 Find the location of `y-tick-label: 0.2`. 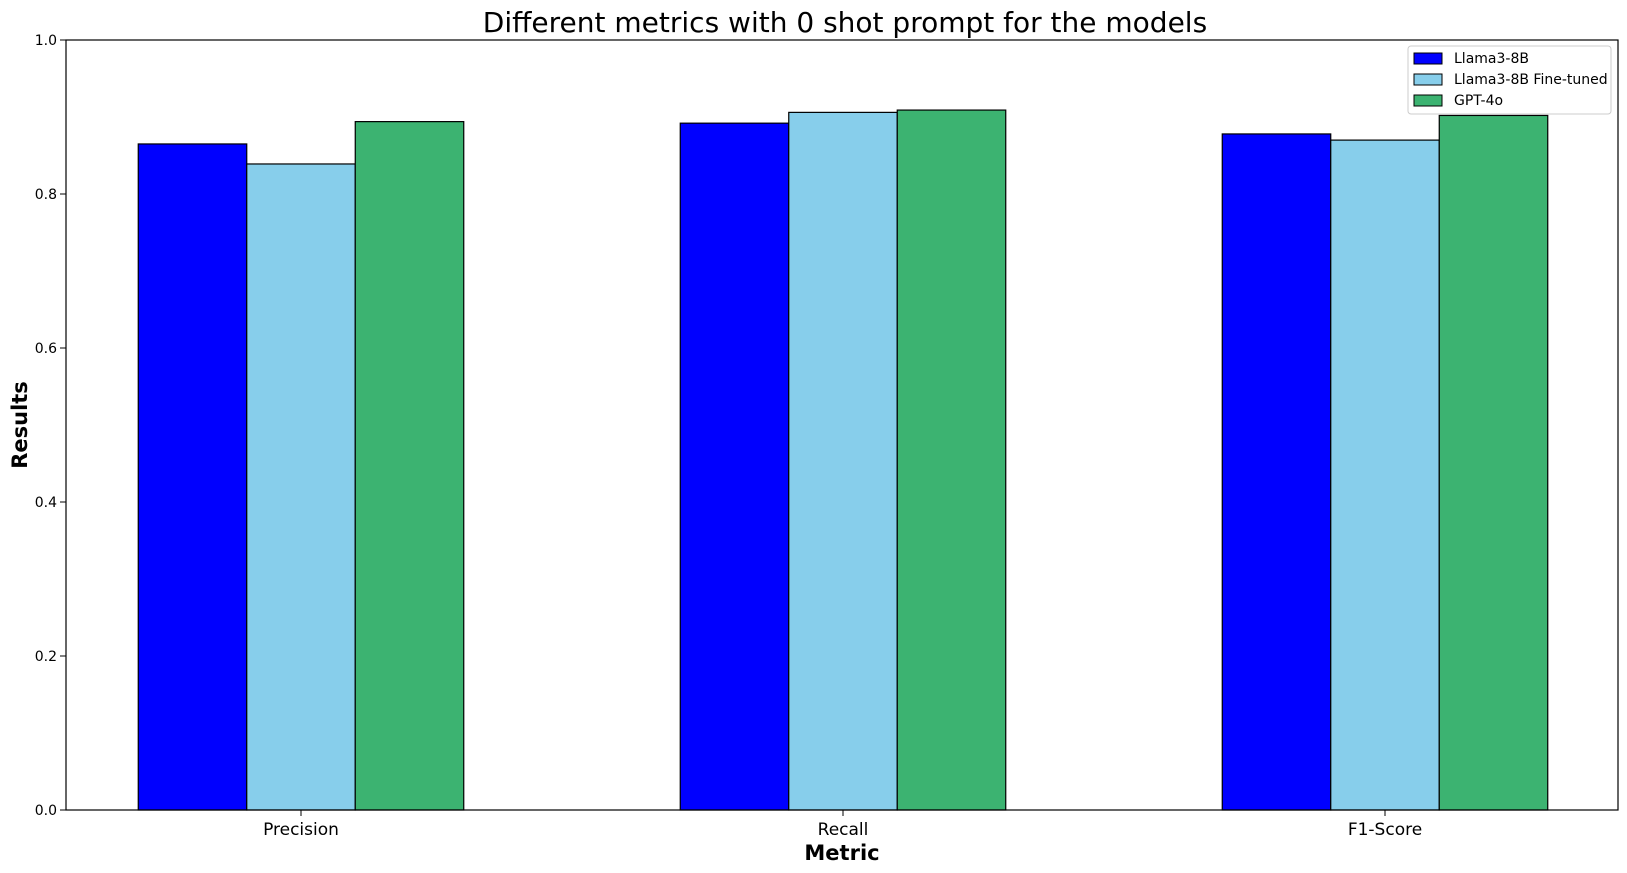

y-tick-label: 0.2 is located at coordinates (46, 657).